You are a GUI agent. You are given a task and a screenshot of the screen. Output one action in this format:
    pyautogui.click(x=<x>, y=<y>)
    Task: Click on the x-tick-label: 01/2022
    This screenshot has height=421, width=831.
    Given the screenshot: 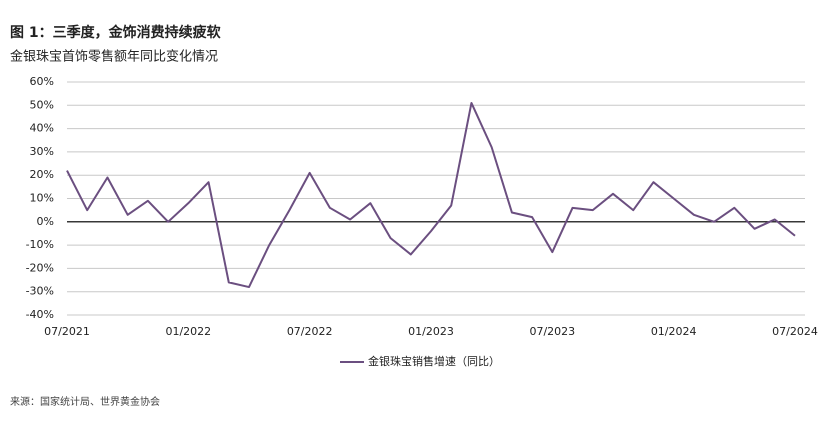 What is the action you would take?
    pyautogui.click(x=188, y=331)
    